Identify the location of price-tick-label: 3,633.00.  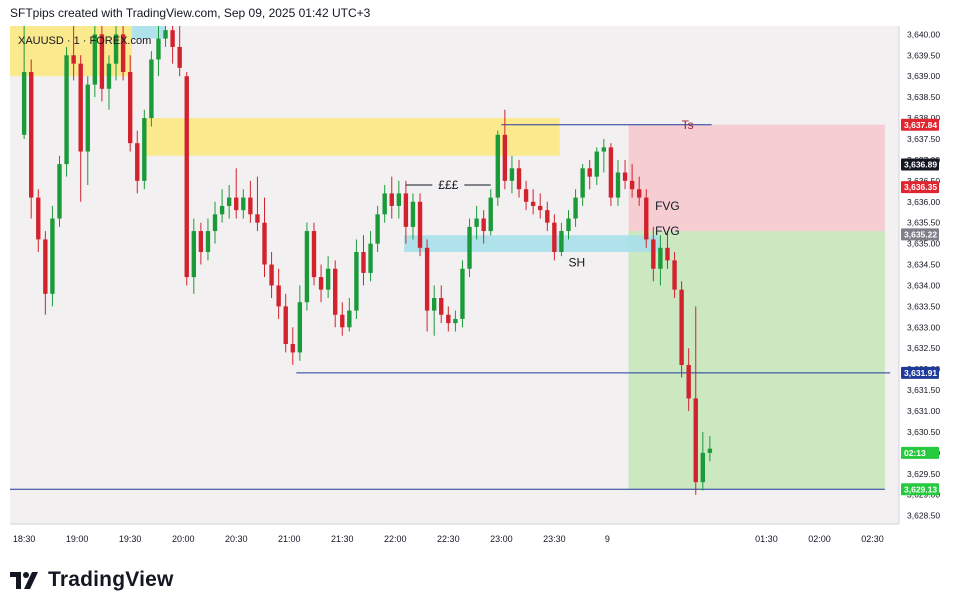
(923, 327).